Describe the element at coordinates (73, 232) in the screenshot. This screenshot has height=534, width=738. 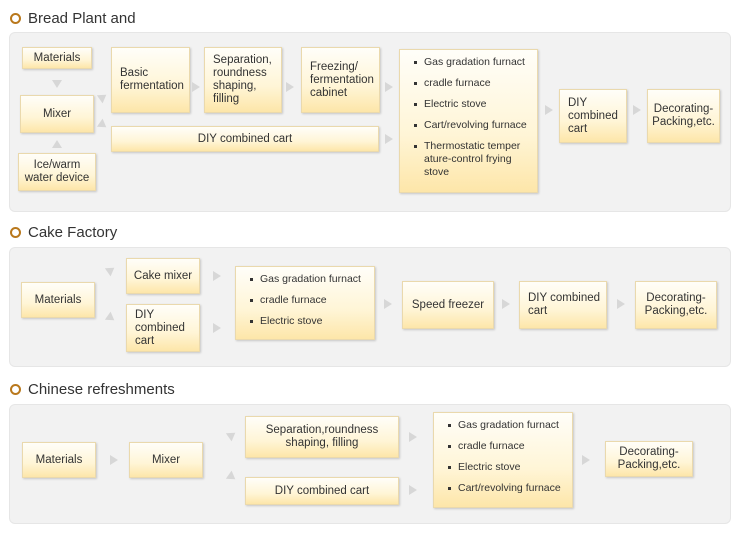
I see `section-title-text: Cake Factory` at that location.